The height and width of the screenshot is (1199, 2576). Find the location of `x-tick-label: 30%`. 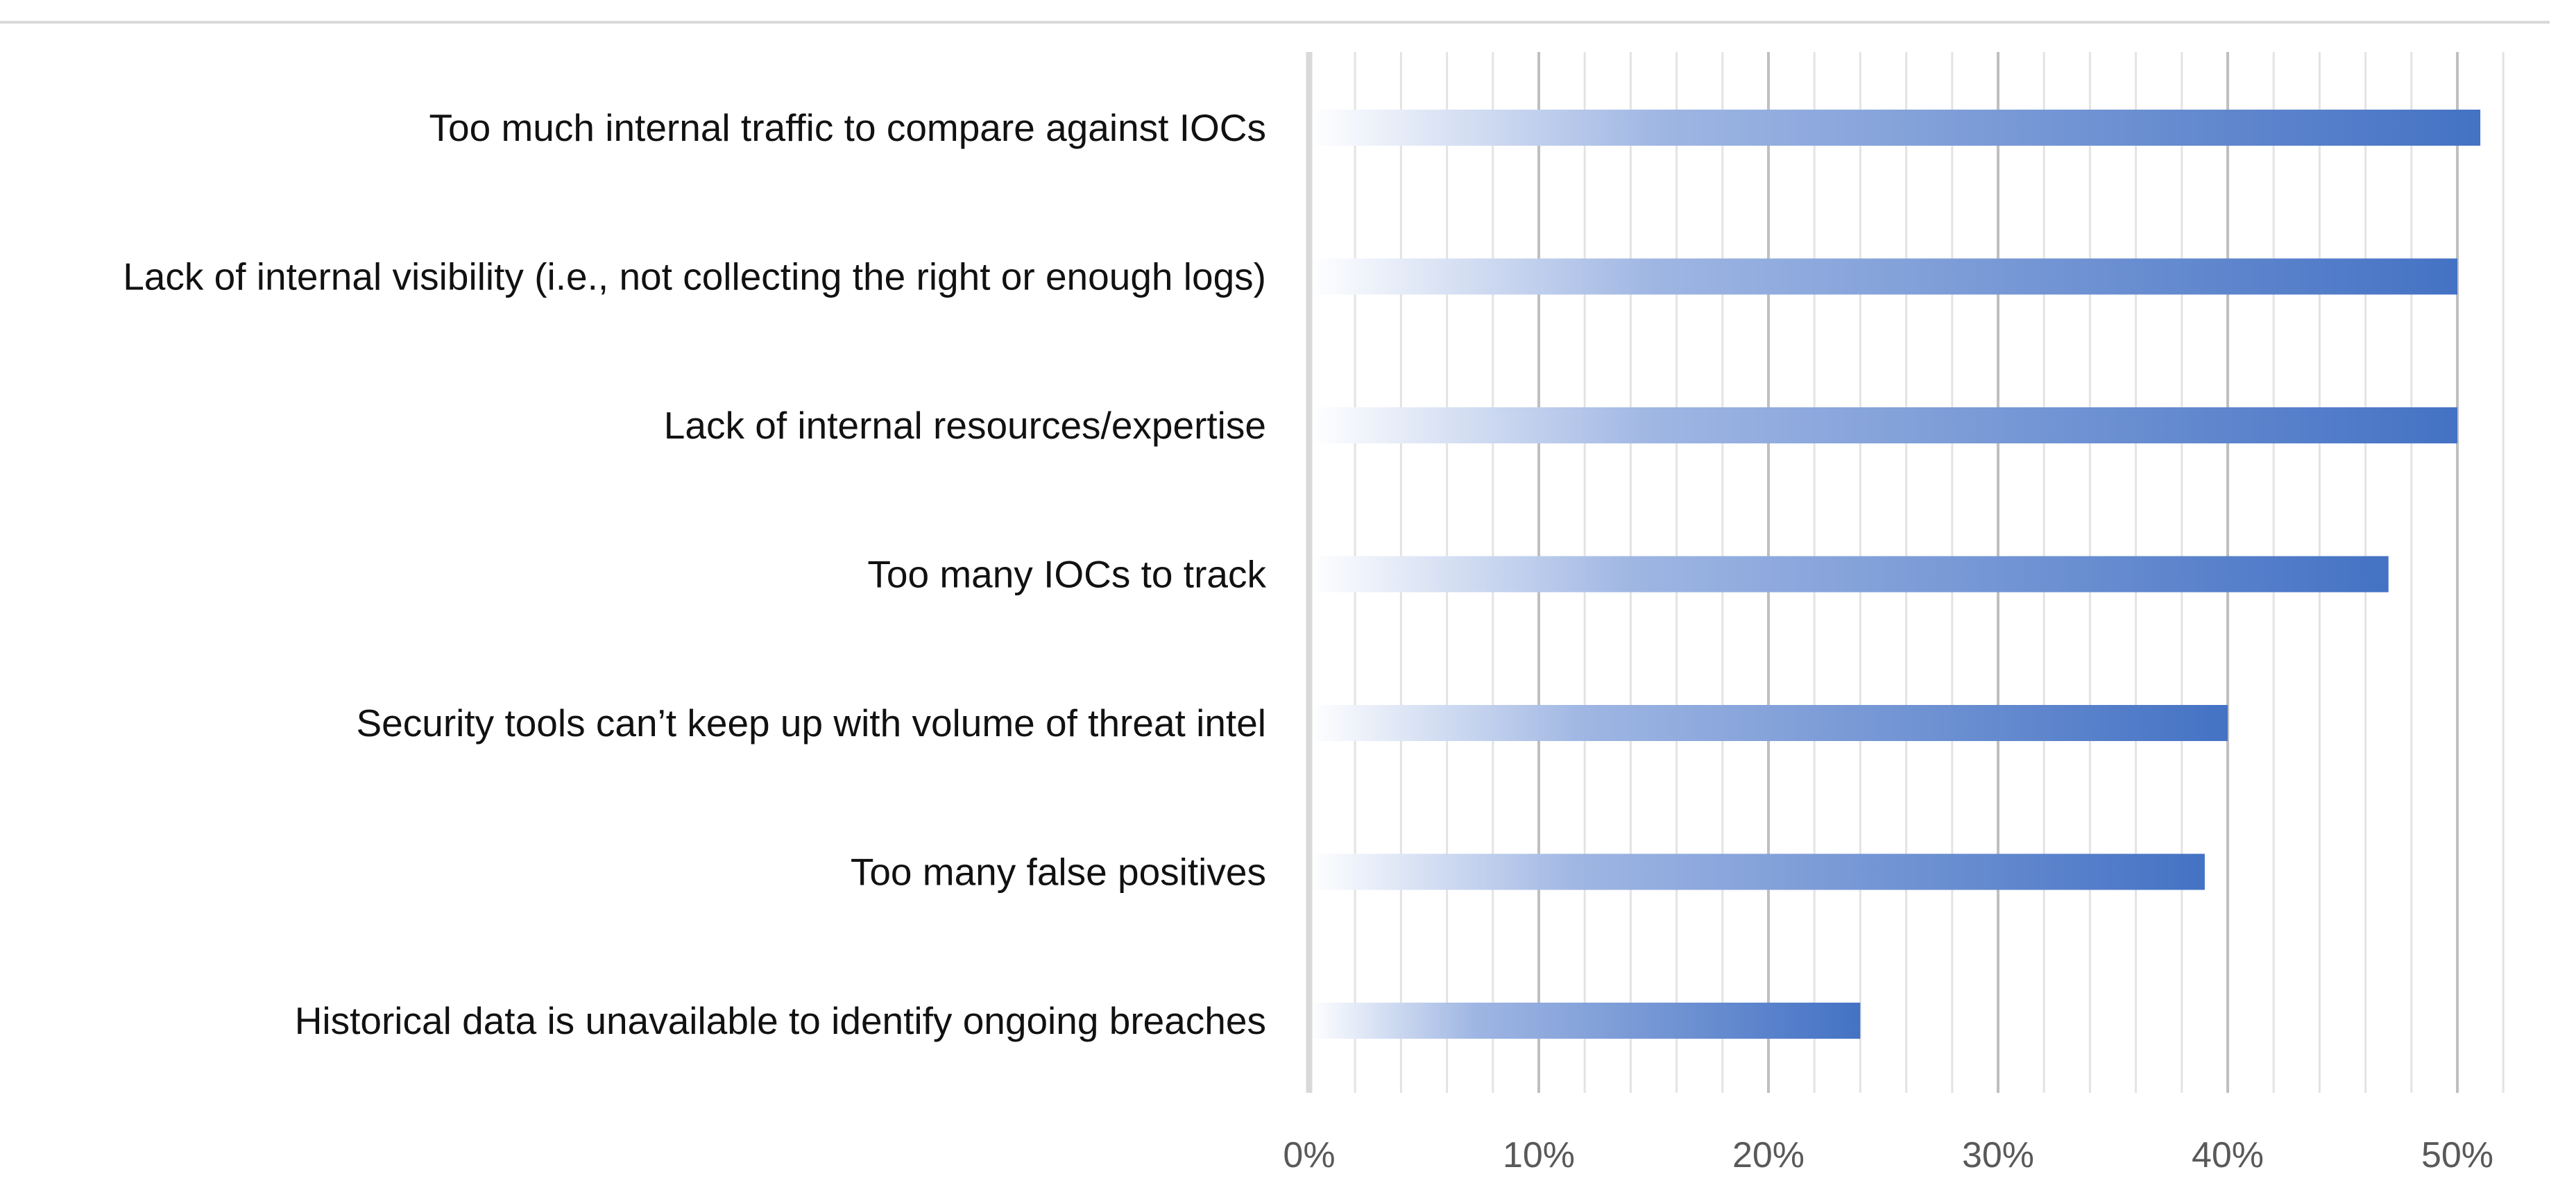

x-tick-label: 30% is located at coordinates (1998, 1155).